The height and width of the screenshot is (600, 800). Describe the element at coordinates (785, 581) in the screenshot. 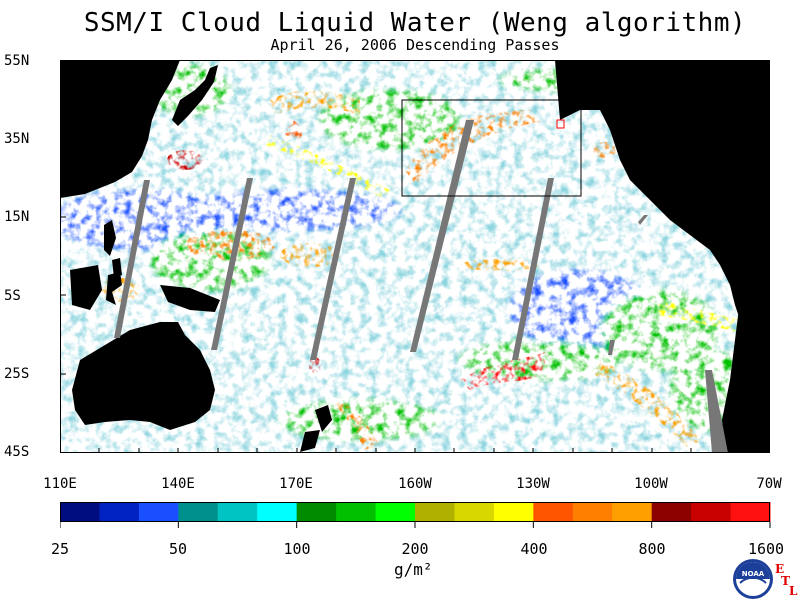

I see `etl-letter-t: T` at that location.